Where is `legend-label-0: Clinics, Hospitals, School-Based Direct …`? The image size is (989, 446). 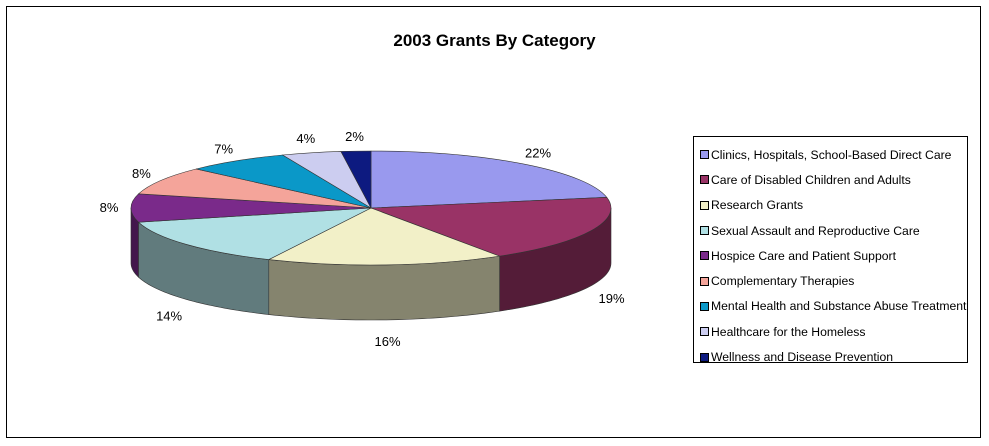 legend-label-0: Clinics, Hospitals, School-Based Direct … is located at coordinates (831, 154).